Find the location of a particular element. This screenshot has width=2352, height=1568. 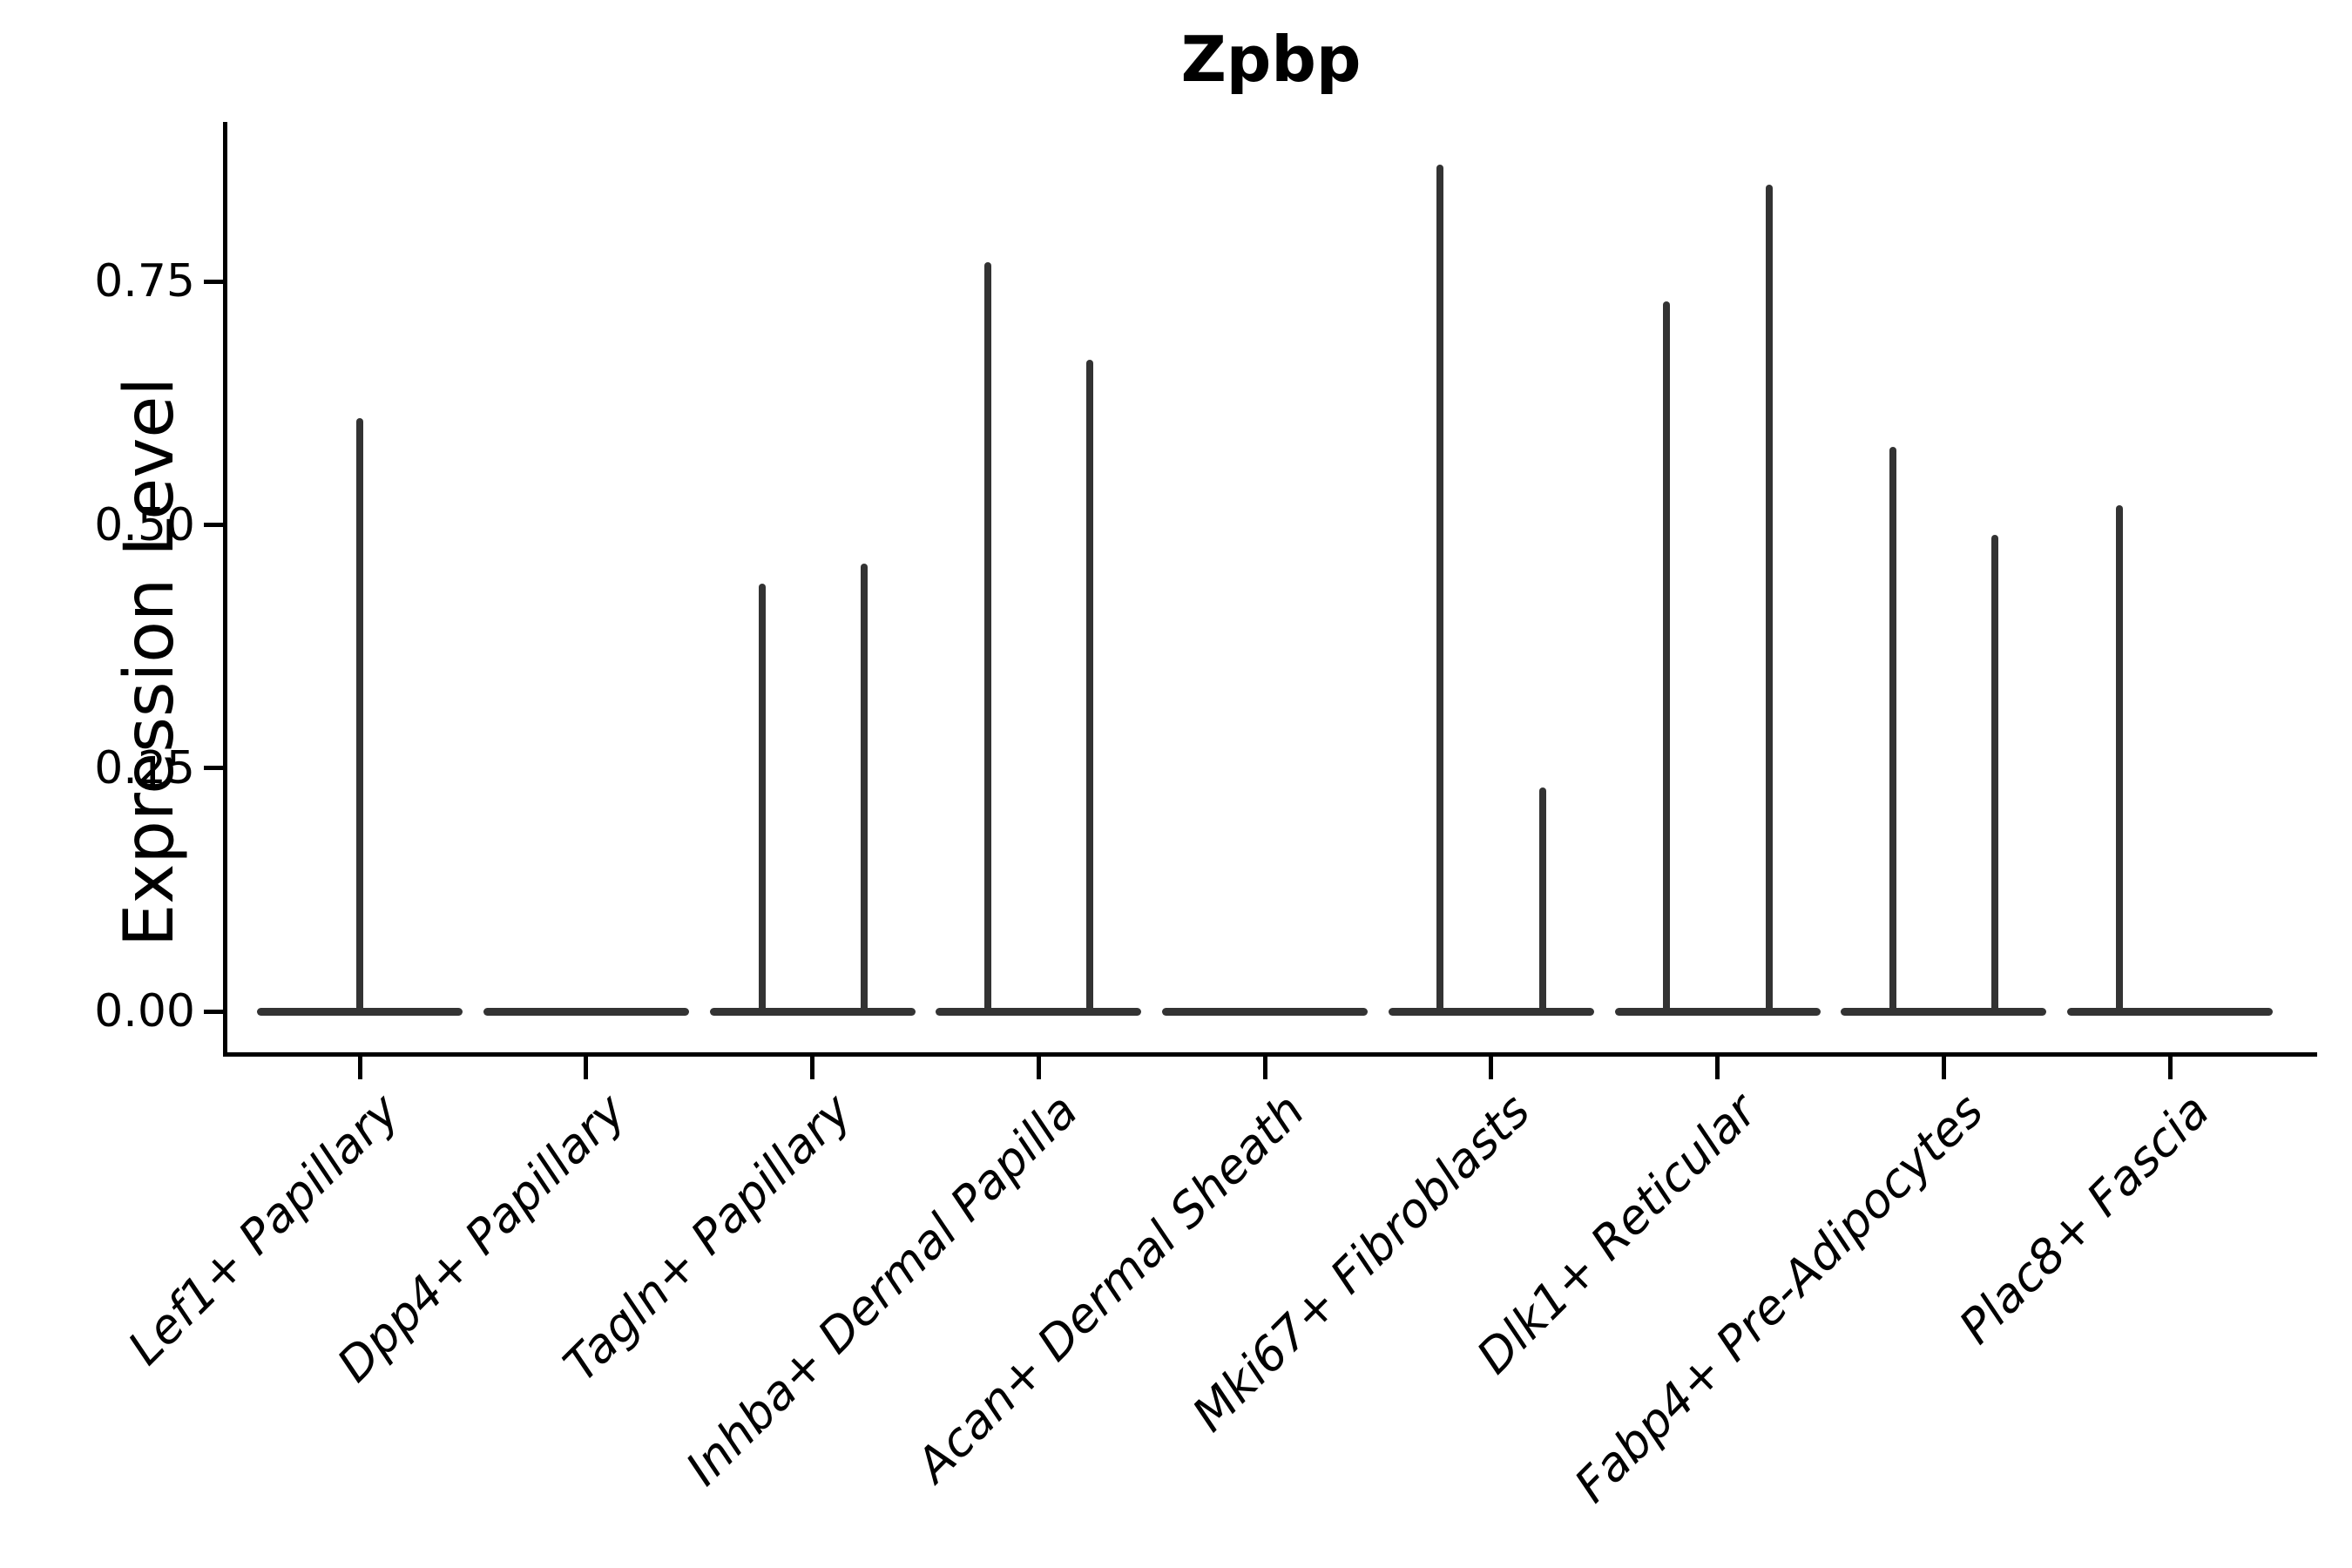

y-axis-label: Expression Level is located at coordinates (150, 662).